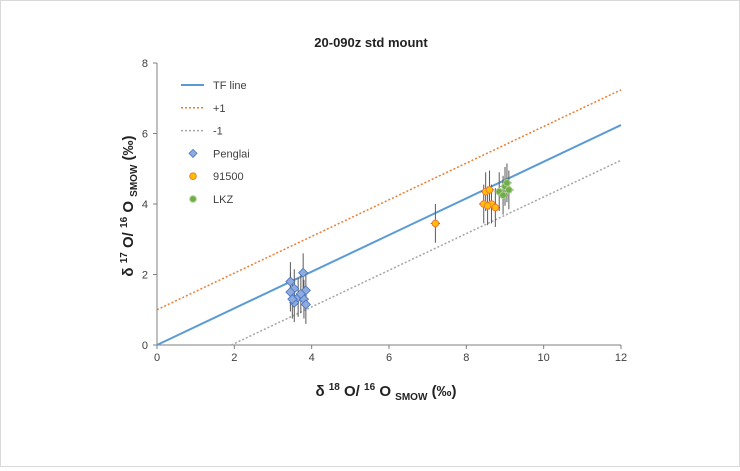 The image size is (740, 471). I want to click on y-label-mass2: 16, so click(124, 222).